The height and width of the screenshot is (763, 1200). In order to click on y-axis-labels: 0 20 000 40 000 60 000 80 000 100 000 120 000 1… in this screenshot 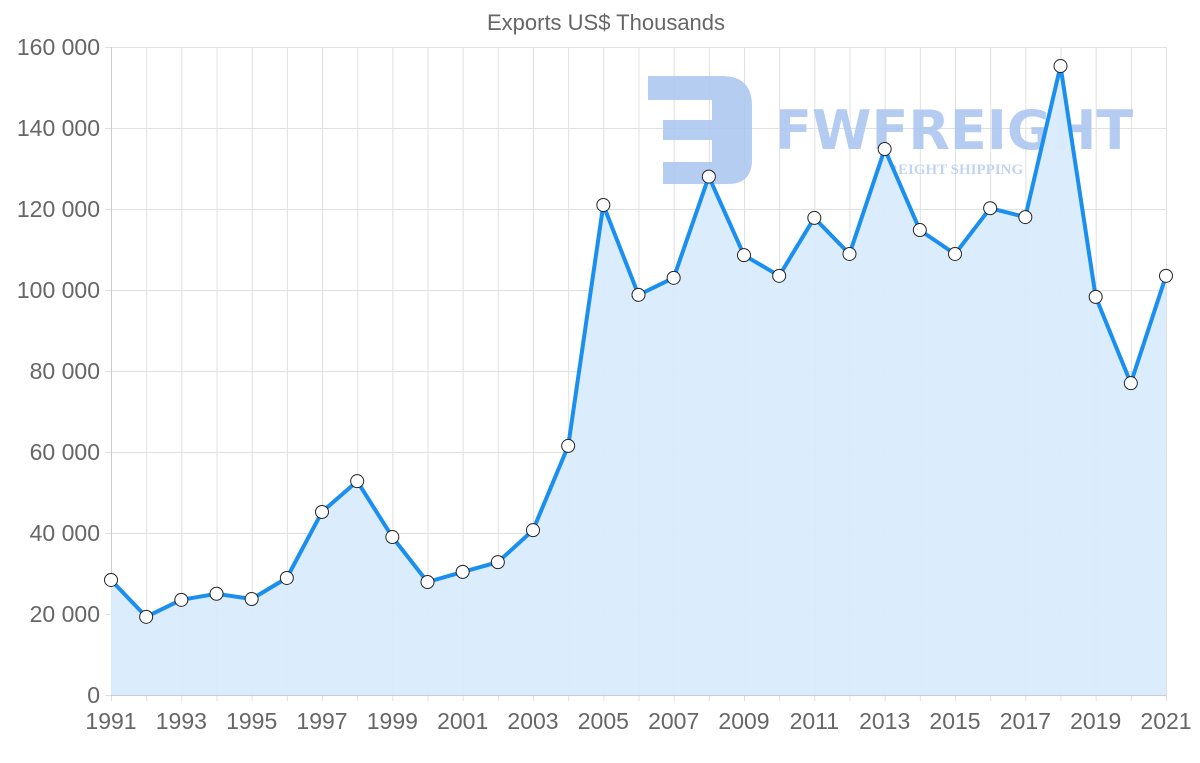, I will do `click(58, 371)`.